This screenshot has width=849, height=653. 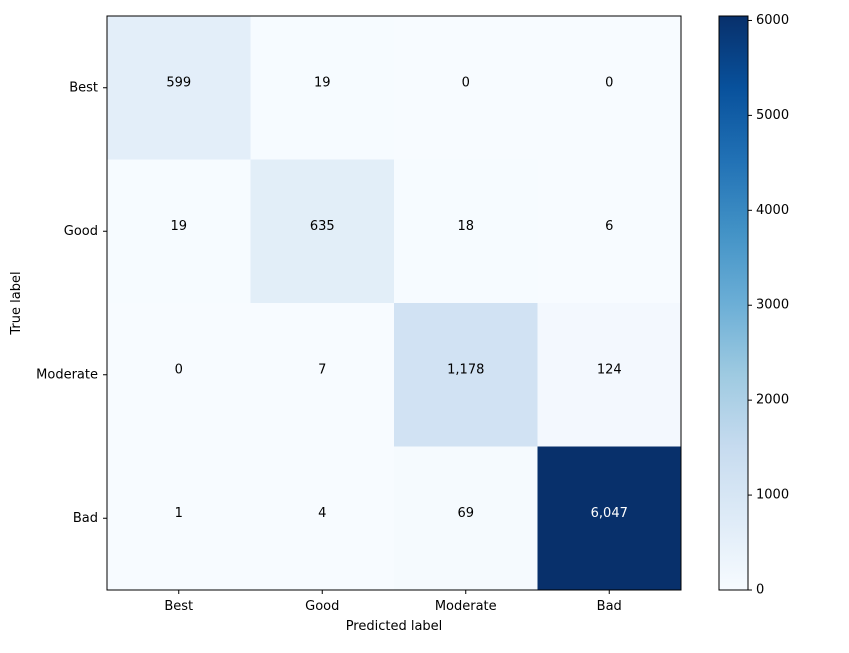 I want to click on colorbar-ticks: 0 1000 2000 3000 4000 5000 6000, so click(x=768, y=305).